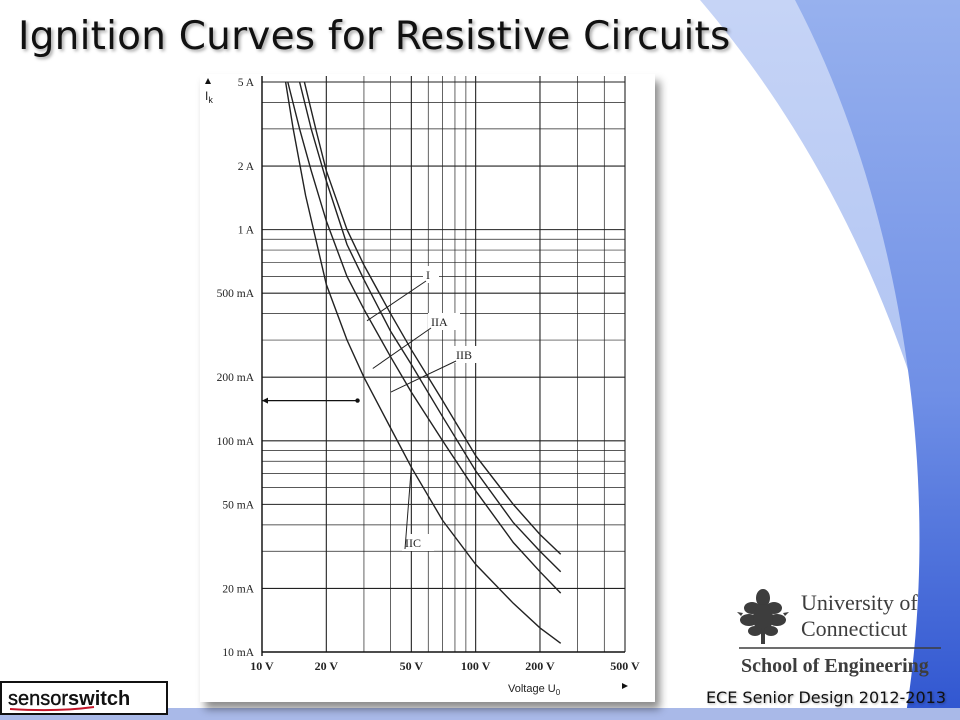  What do you see at coordinates (265, 400) in the screenshot?
I see `reference-arrow` at bounding box center [265, 400].